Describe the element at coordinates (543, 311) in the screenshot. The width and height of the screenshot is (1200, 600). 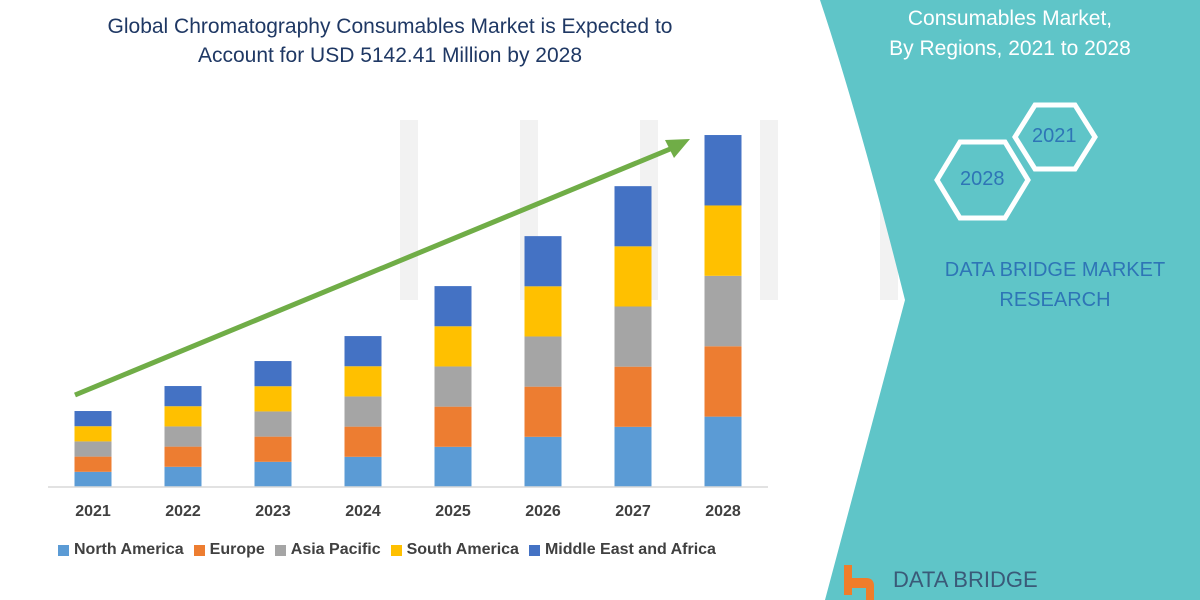
I see `bar-segment-2026-south-america` at that location.